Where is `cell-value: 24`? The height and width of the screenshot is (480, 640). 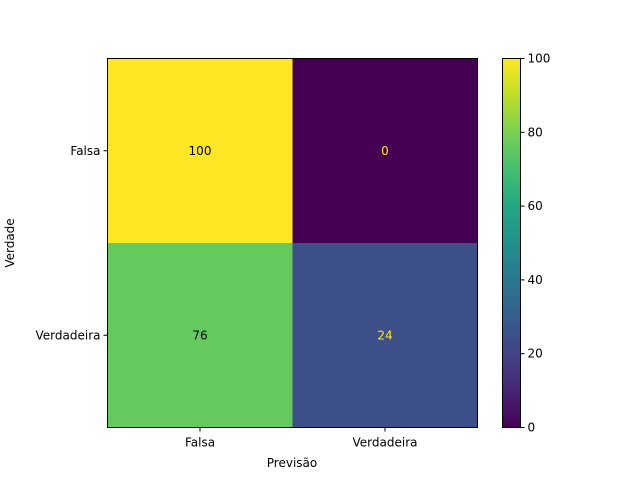
cell-value: 24 is located at coordinates (384, 335).